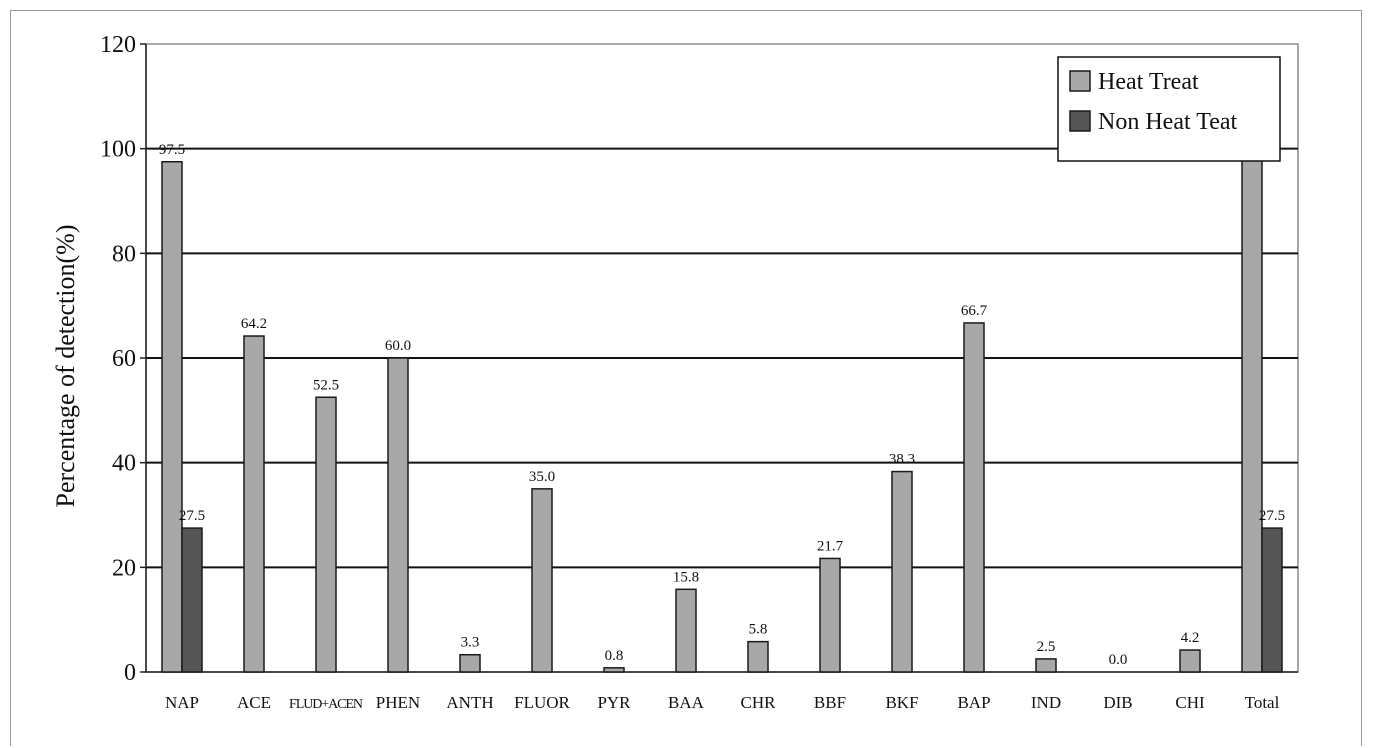 The width and height of the screenshot is (1374, 748). I want to click on bar-data-label: 21.7, so click(830, 546).